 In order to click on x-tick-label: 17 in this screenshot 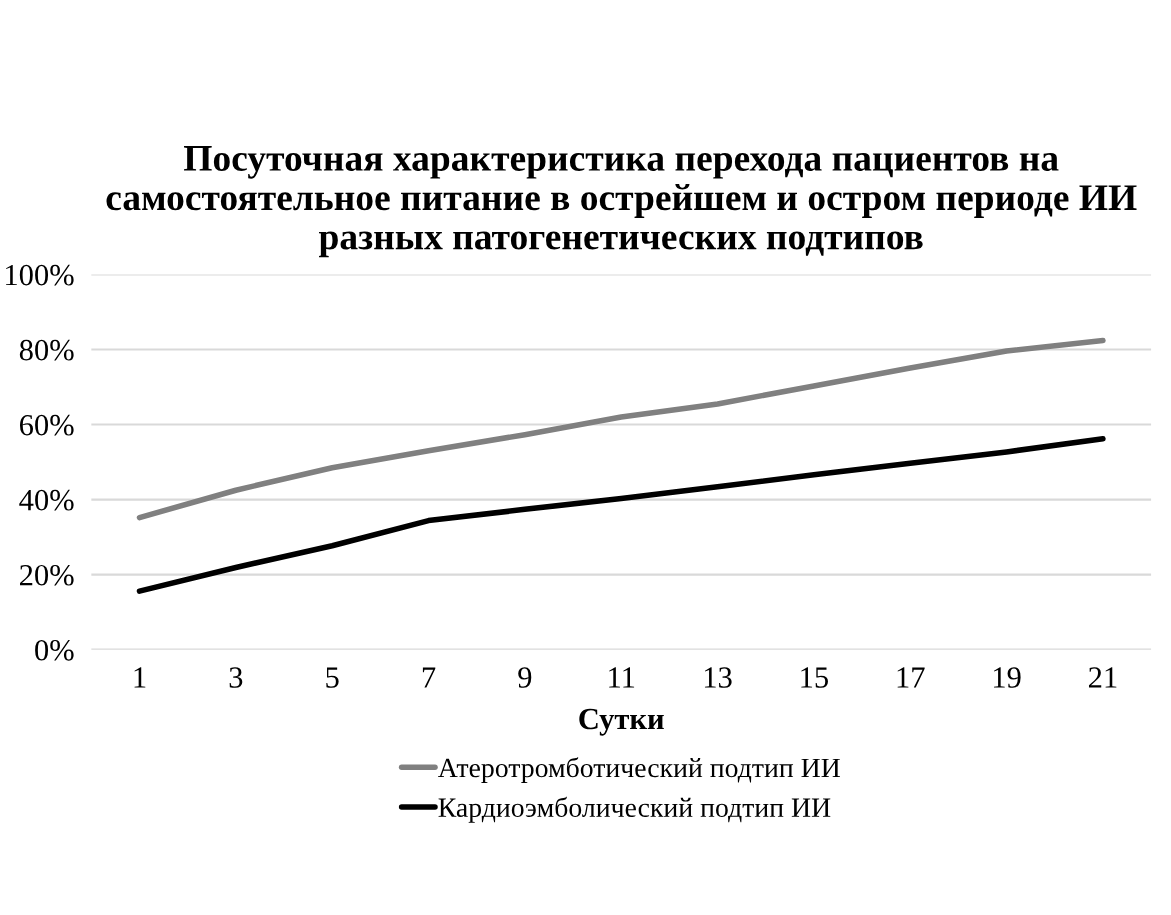, I will do `click(911, 677)`.